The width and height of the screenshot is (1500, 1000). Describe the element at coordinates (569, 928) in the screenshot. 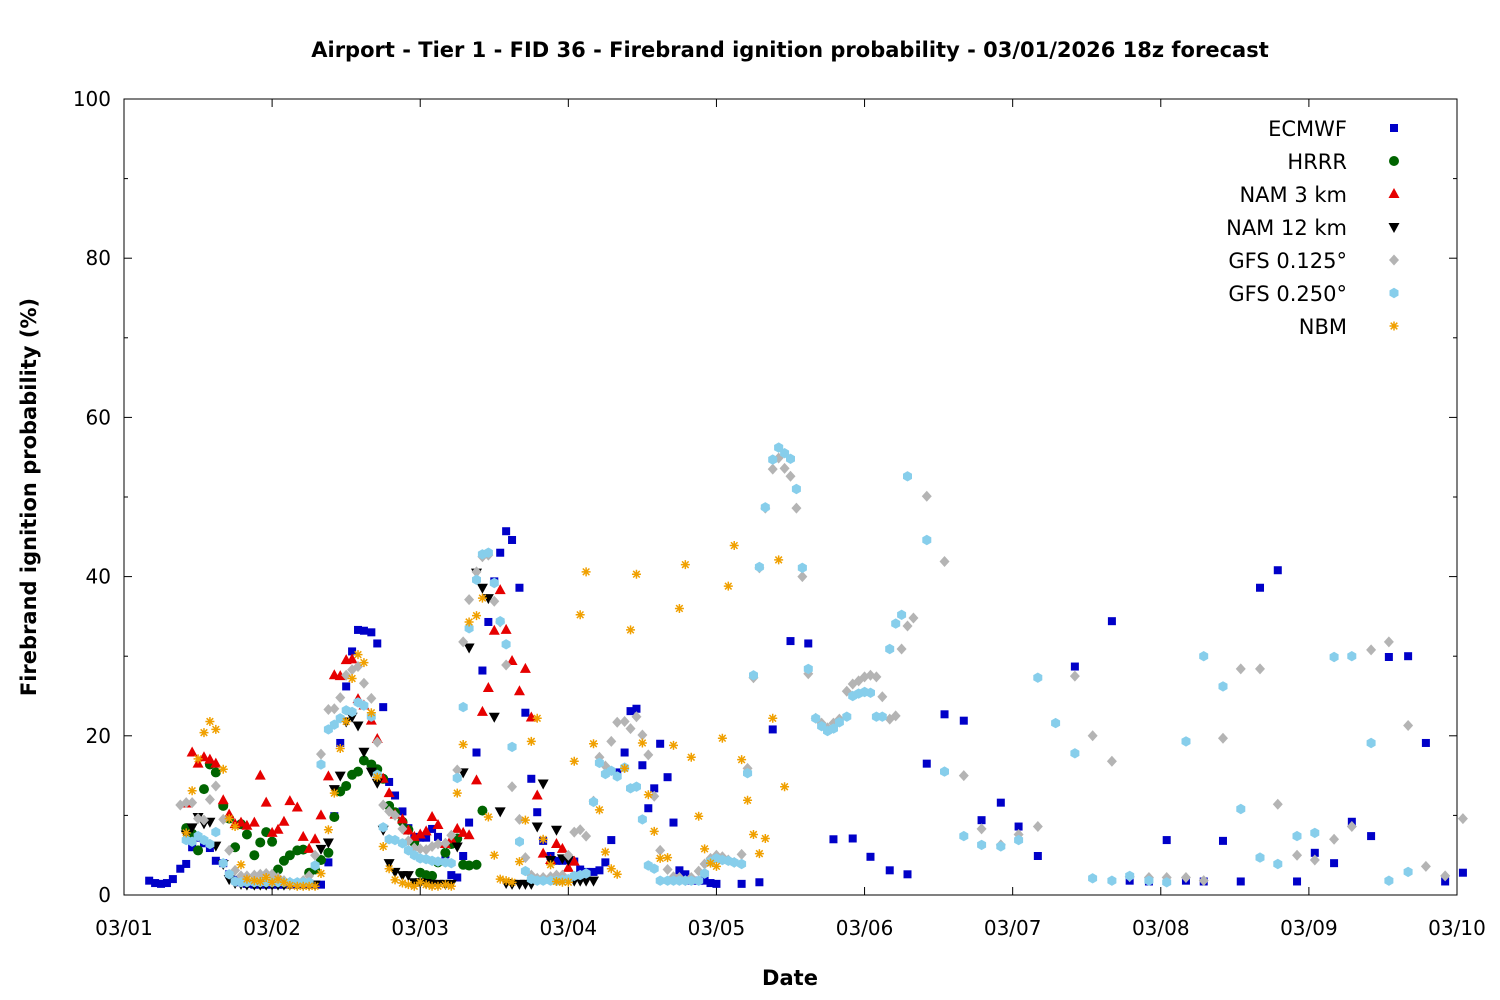

I see `x-tick-label: 03/04` at that location.